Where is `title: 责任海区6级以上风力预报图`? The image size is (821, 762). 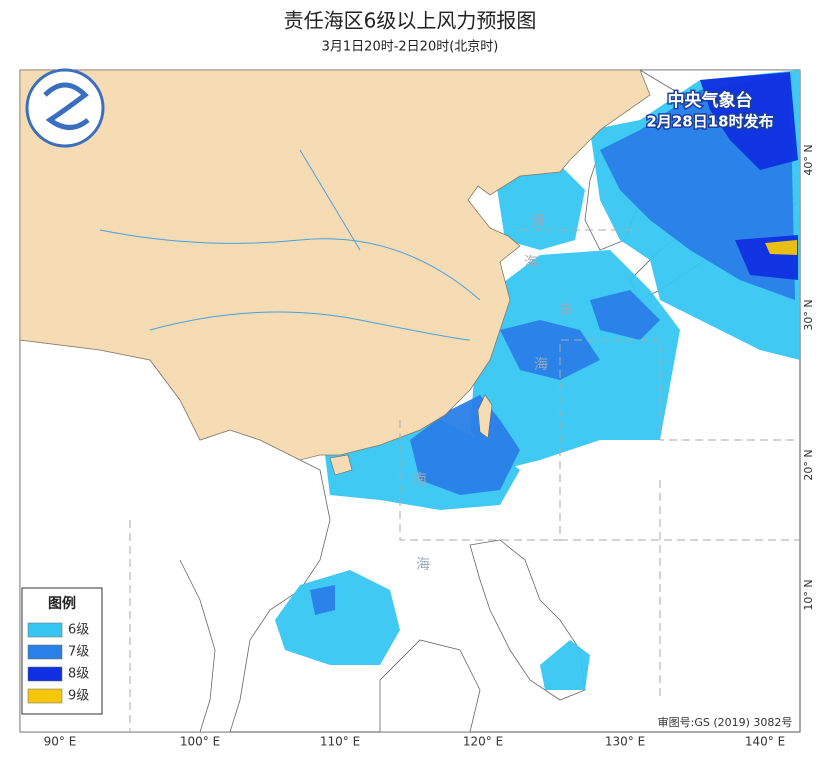
title: 责任海区6级以上风力预报图 is located at coordinates (410, 21).